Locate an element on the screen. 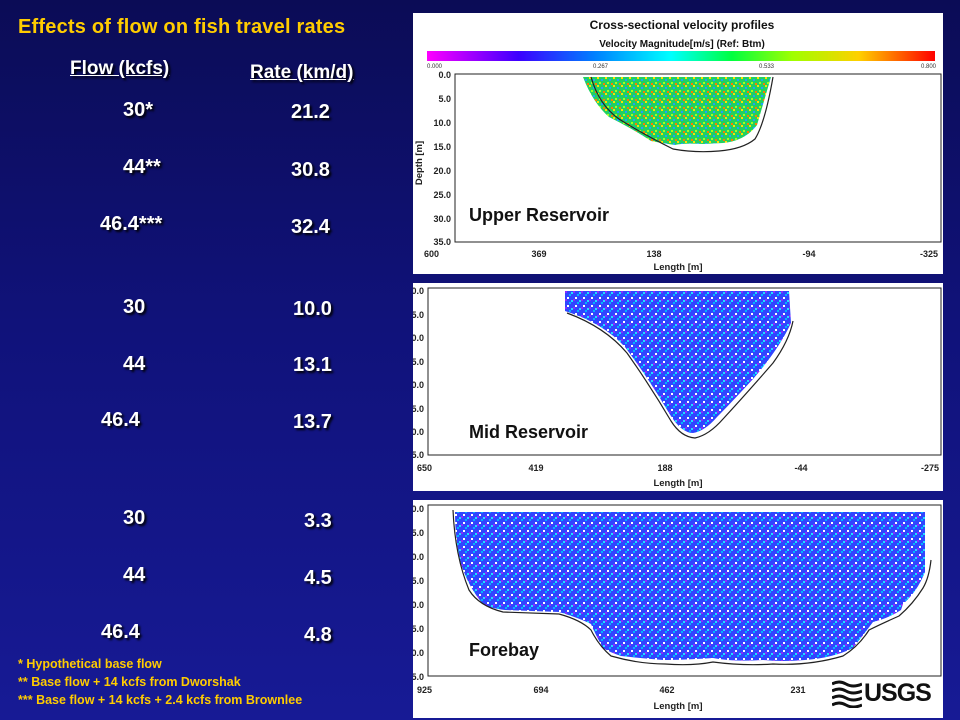  colorbar-tick: 0.000 is located at coordinates (435, 67).